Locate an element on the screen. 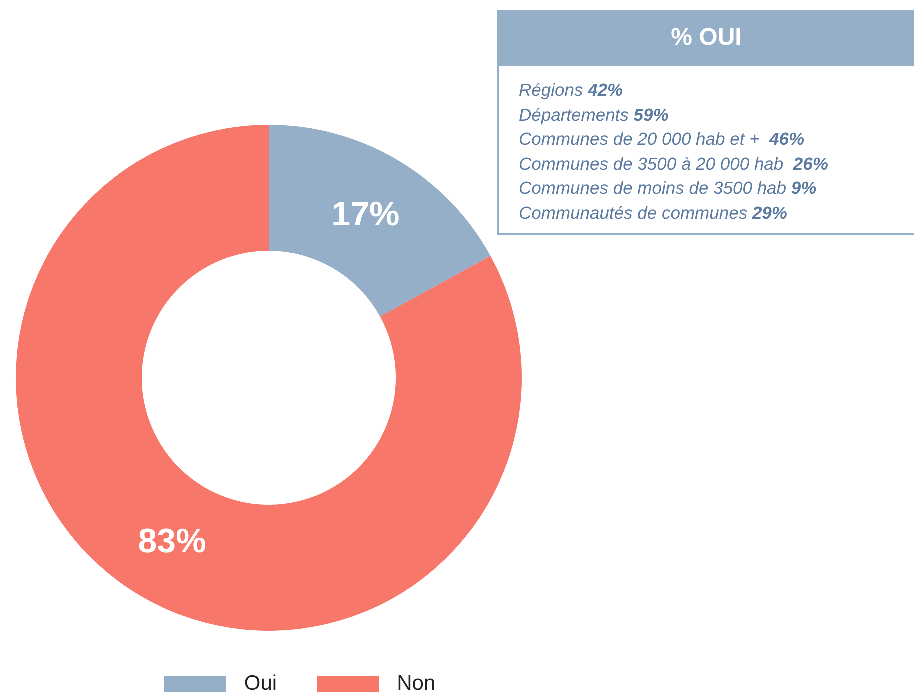 The image size is (914, 698). text: Communes de moins de 3500 hab 9% is located at coordinates (668, 188).